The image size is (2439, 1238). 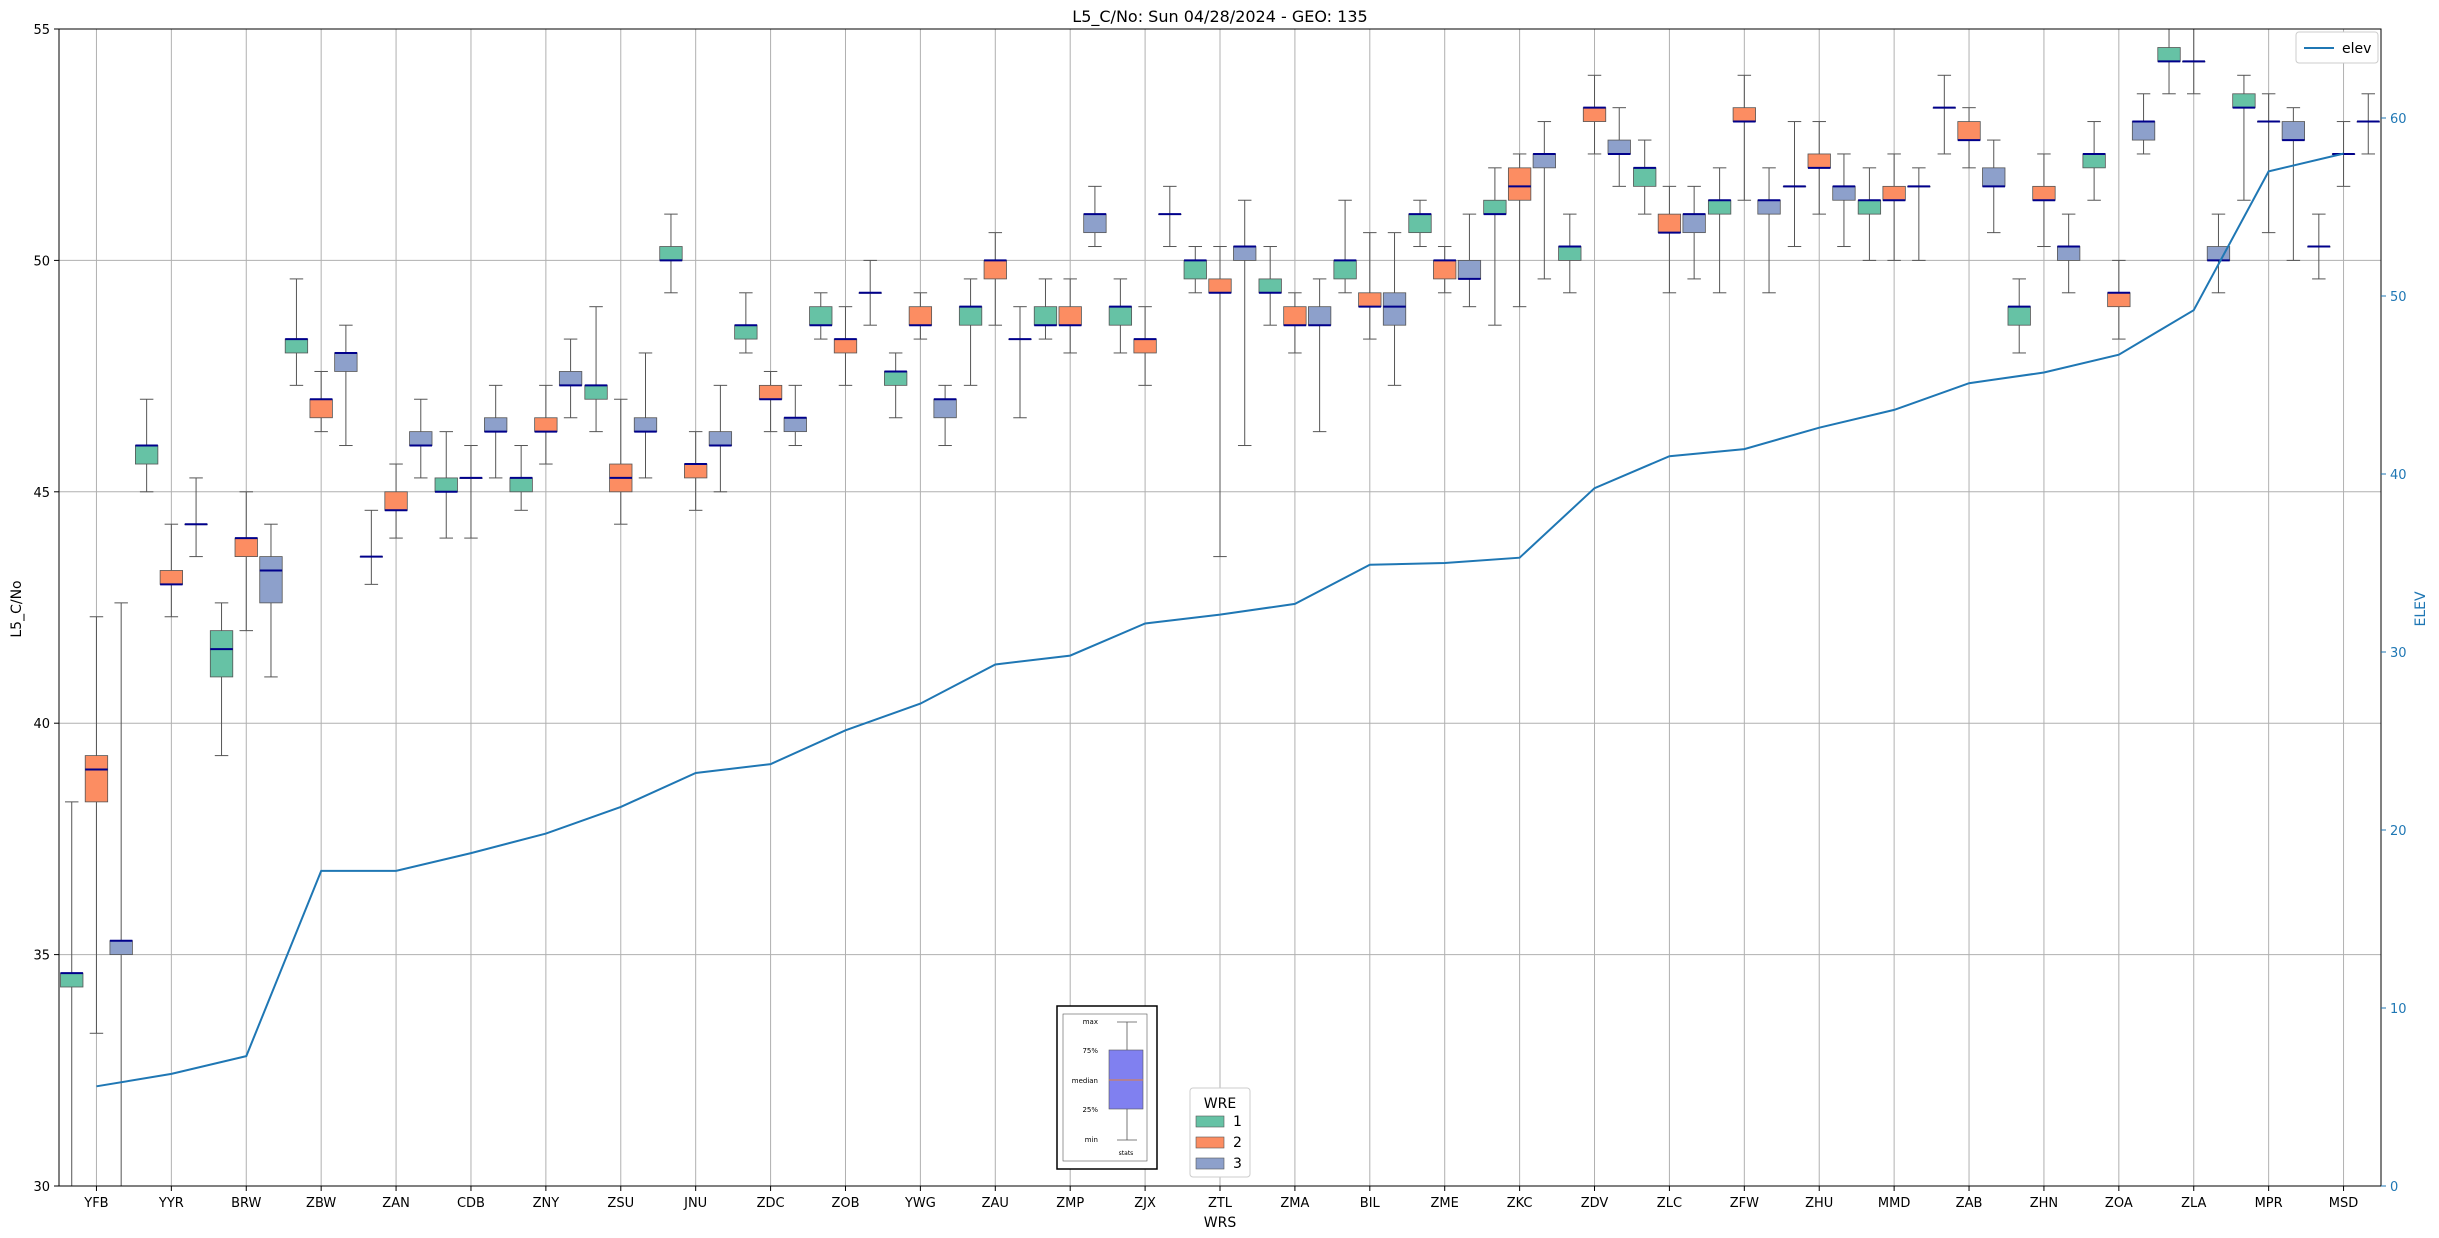 I want to click on x-tick-label: YWG, so click(x=920, y=1203).